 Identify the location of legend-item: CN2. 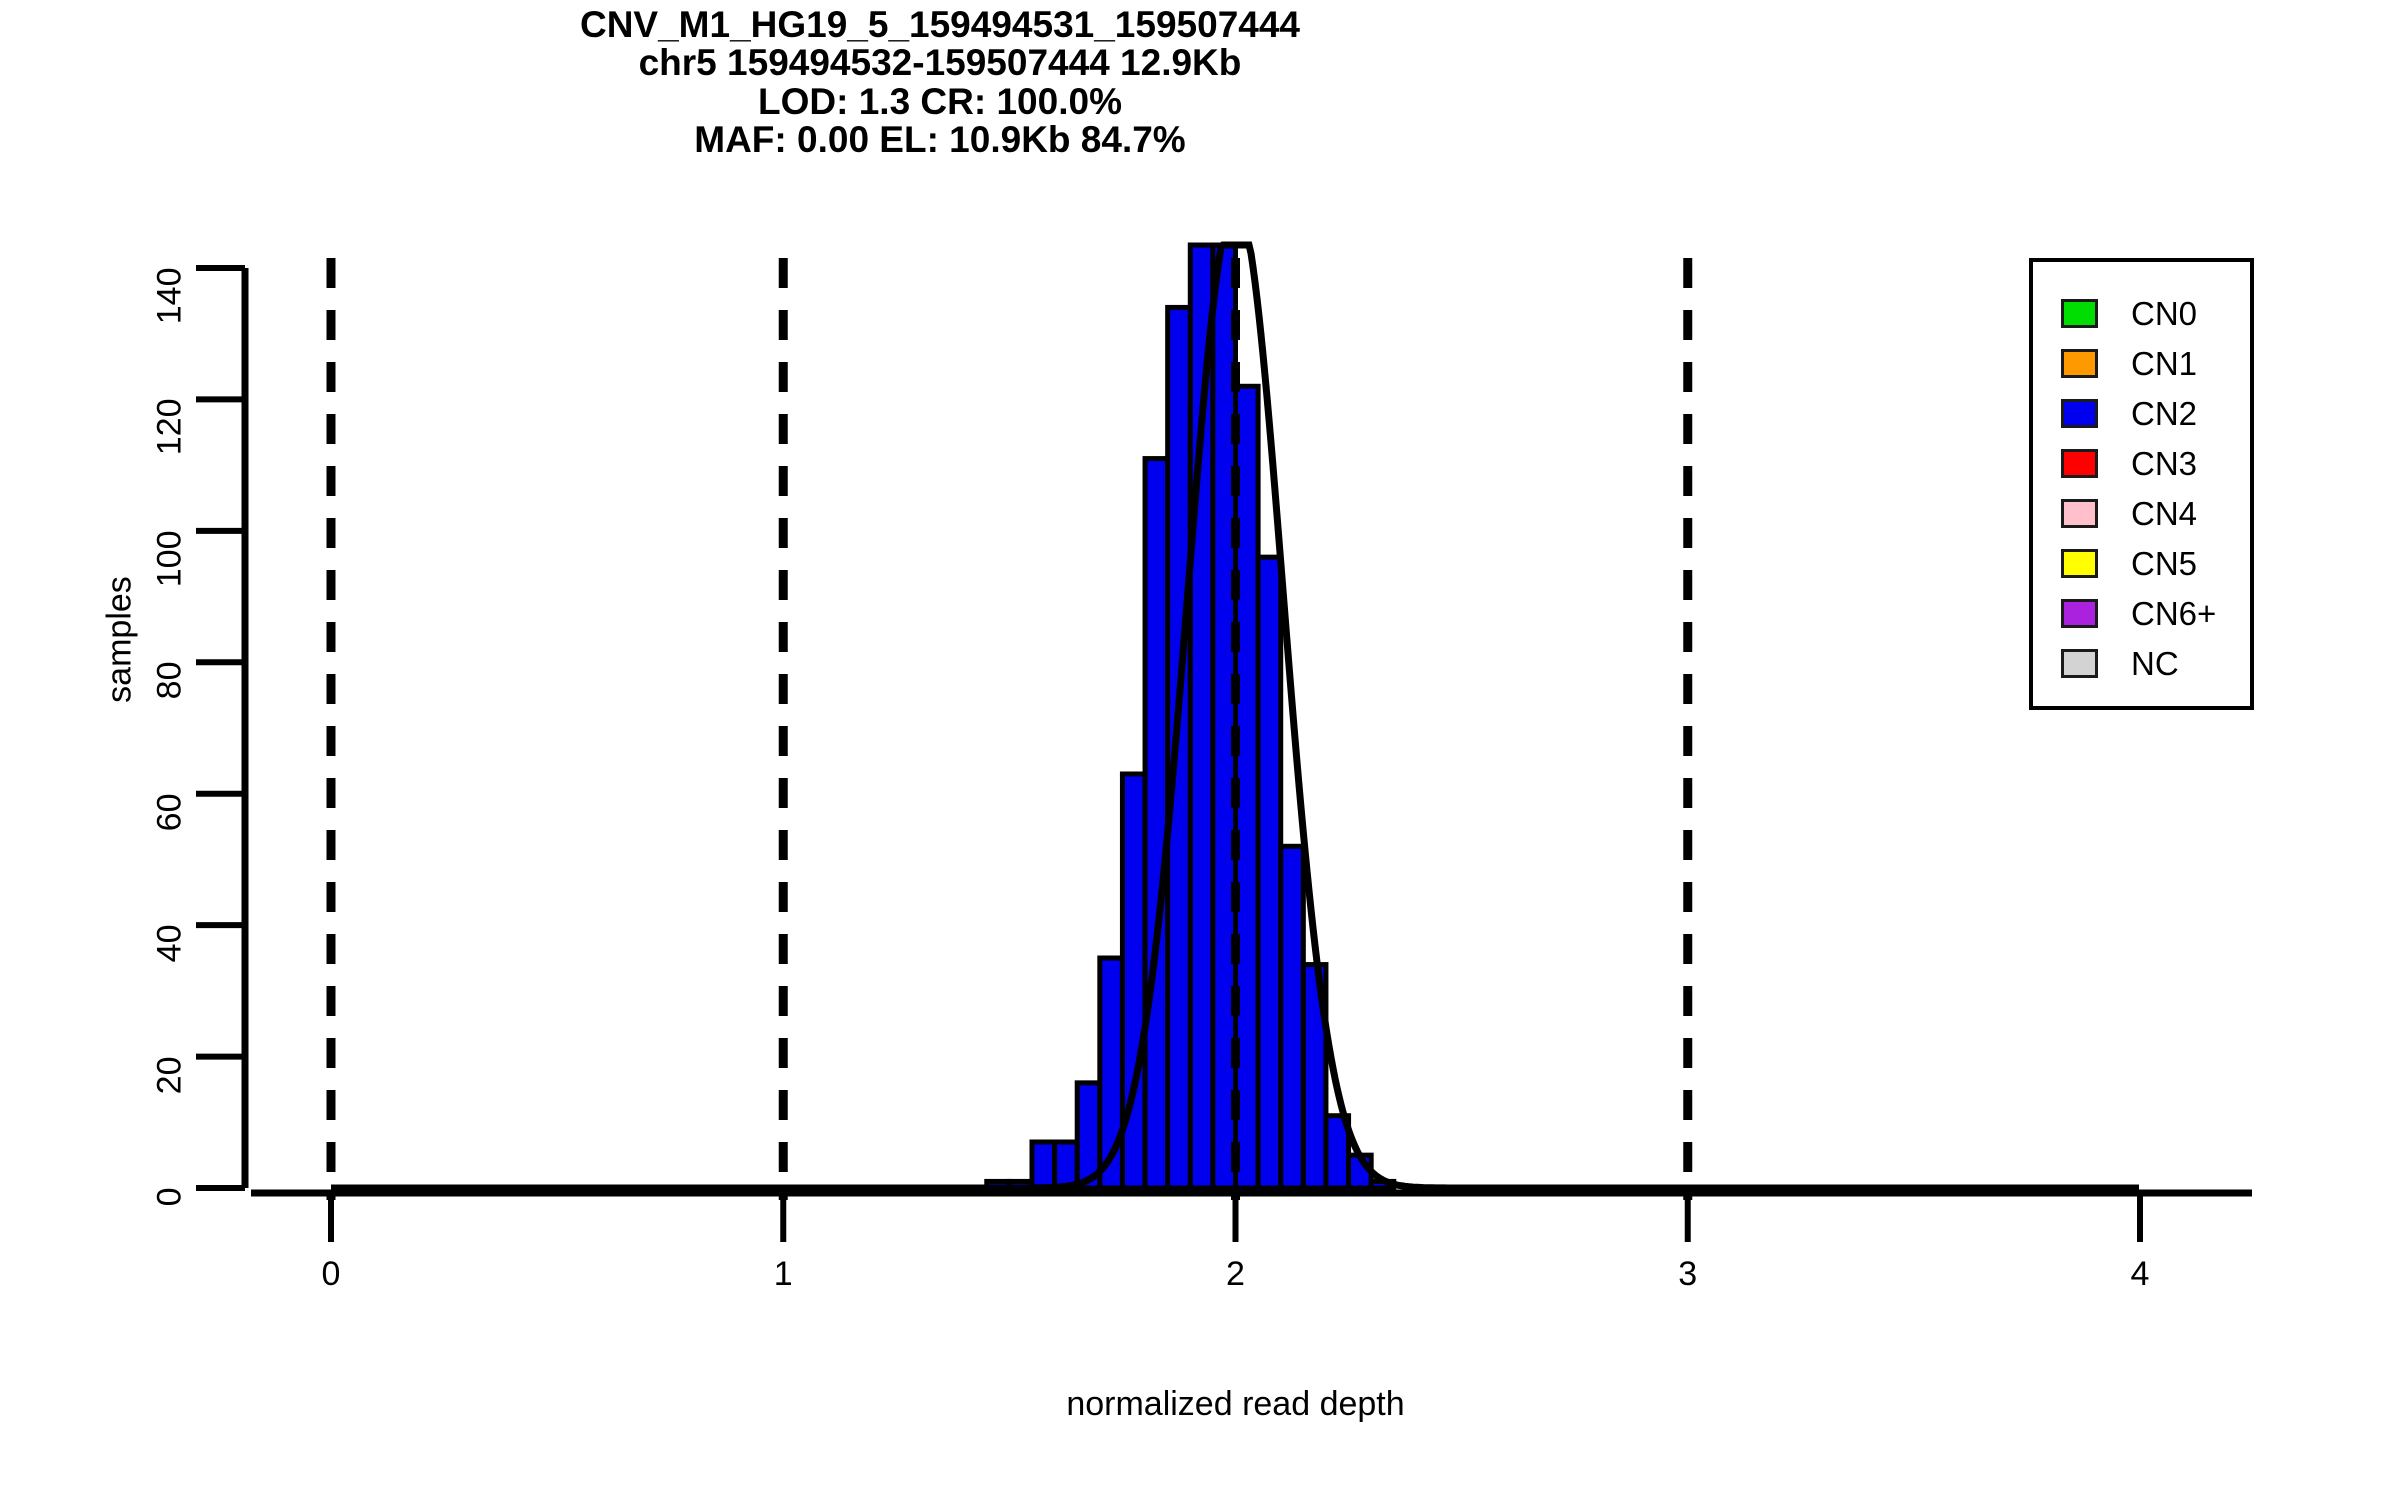
(2155, 413).